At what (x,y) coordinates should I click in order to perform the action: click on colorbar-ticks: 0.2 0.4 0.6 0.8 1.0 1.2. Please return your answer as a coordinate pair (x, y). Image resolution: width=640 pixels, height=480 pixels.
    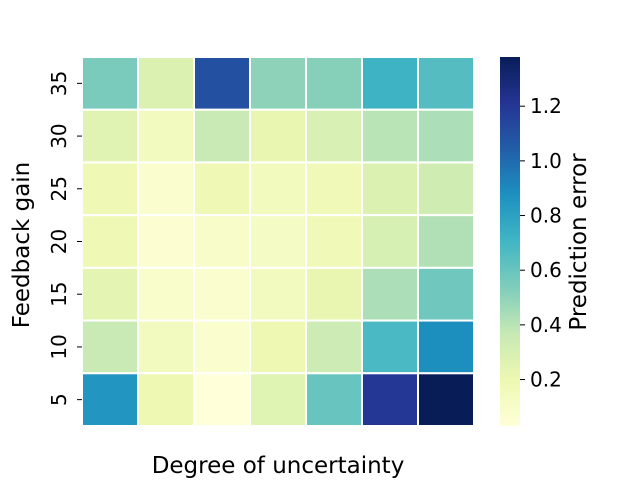
    Looking at the image, I should click on (541, 243).